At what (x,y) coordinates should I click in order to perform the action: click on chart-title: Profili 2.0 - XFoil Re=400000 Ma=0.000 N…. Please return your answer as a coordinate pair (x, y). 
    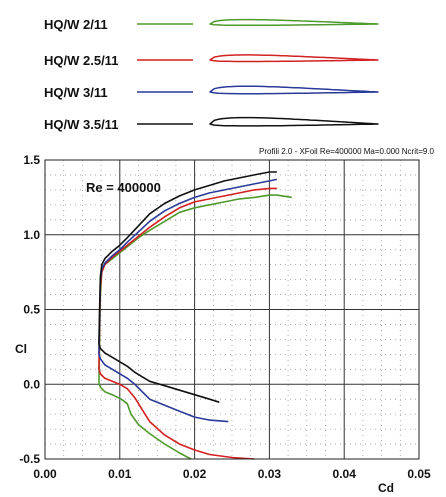
    Looking at the image, I should click on (347, 151).